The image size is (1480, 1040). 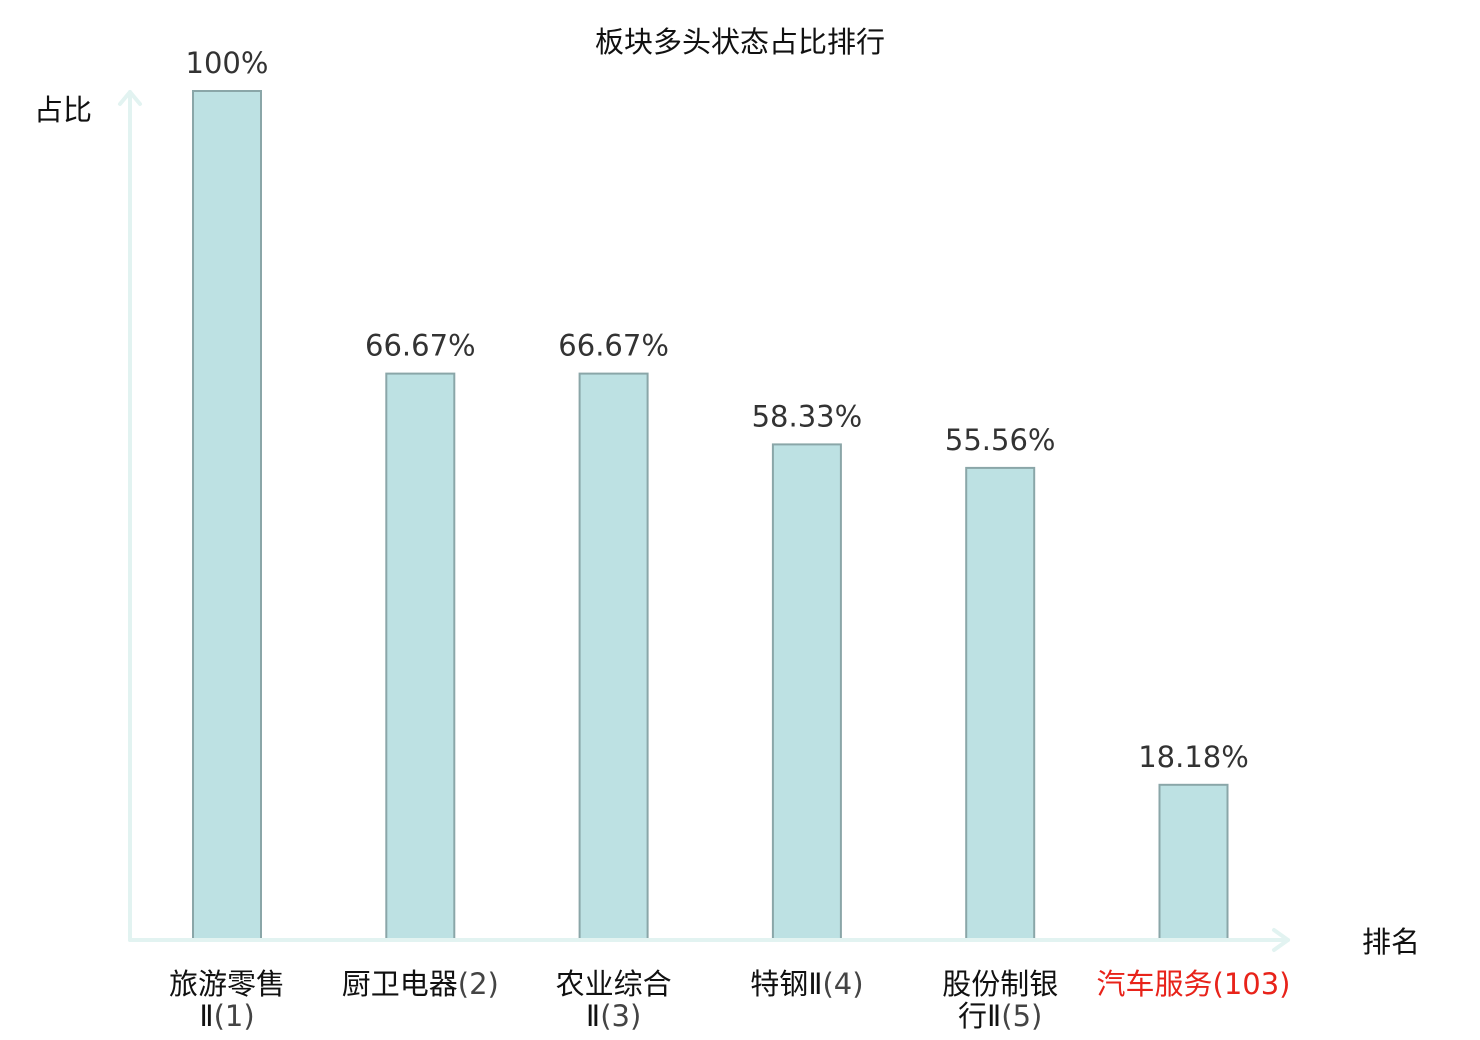 I want to click on y-axis-arrow, so click(x=130, y=98).